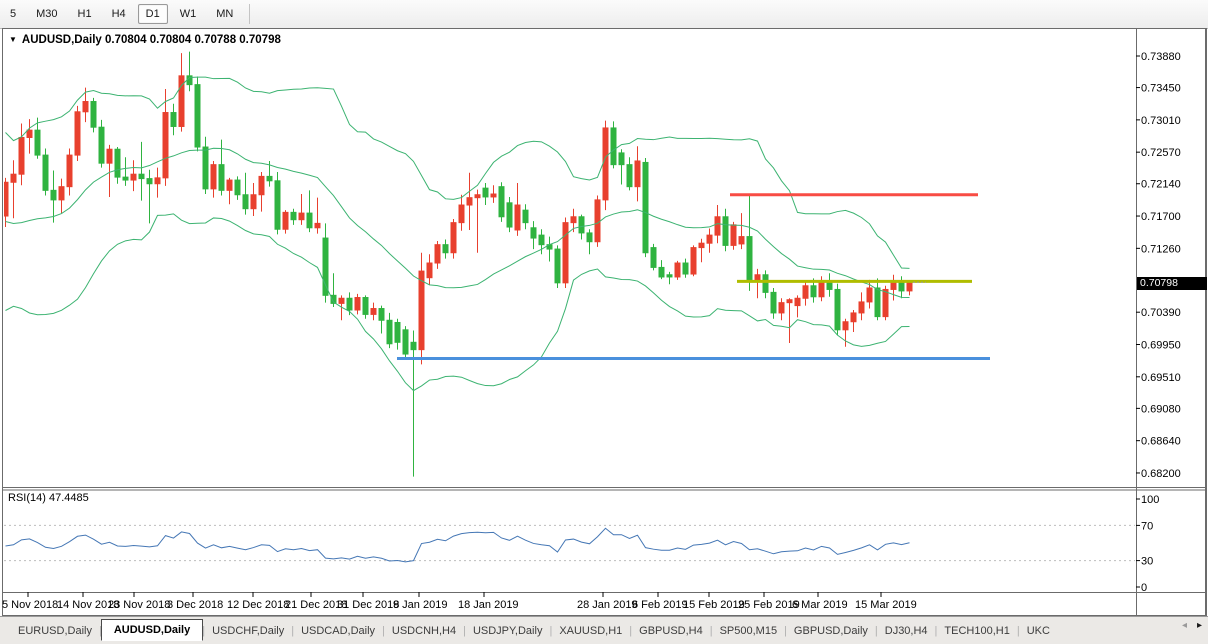  Describe the element at coordinates (507, 630) in the screenshot. I see `tab-usdjpy-daily: USDJPY,Daily` at that location.